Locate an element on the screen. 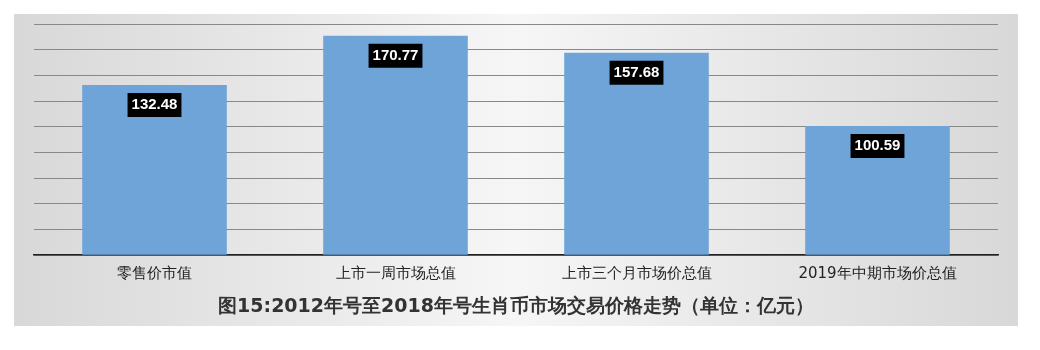 The width and height of the screenshot is (1040, 350). x-tick-label: 零售价市值 is located at coordinates (154, 273).